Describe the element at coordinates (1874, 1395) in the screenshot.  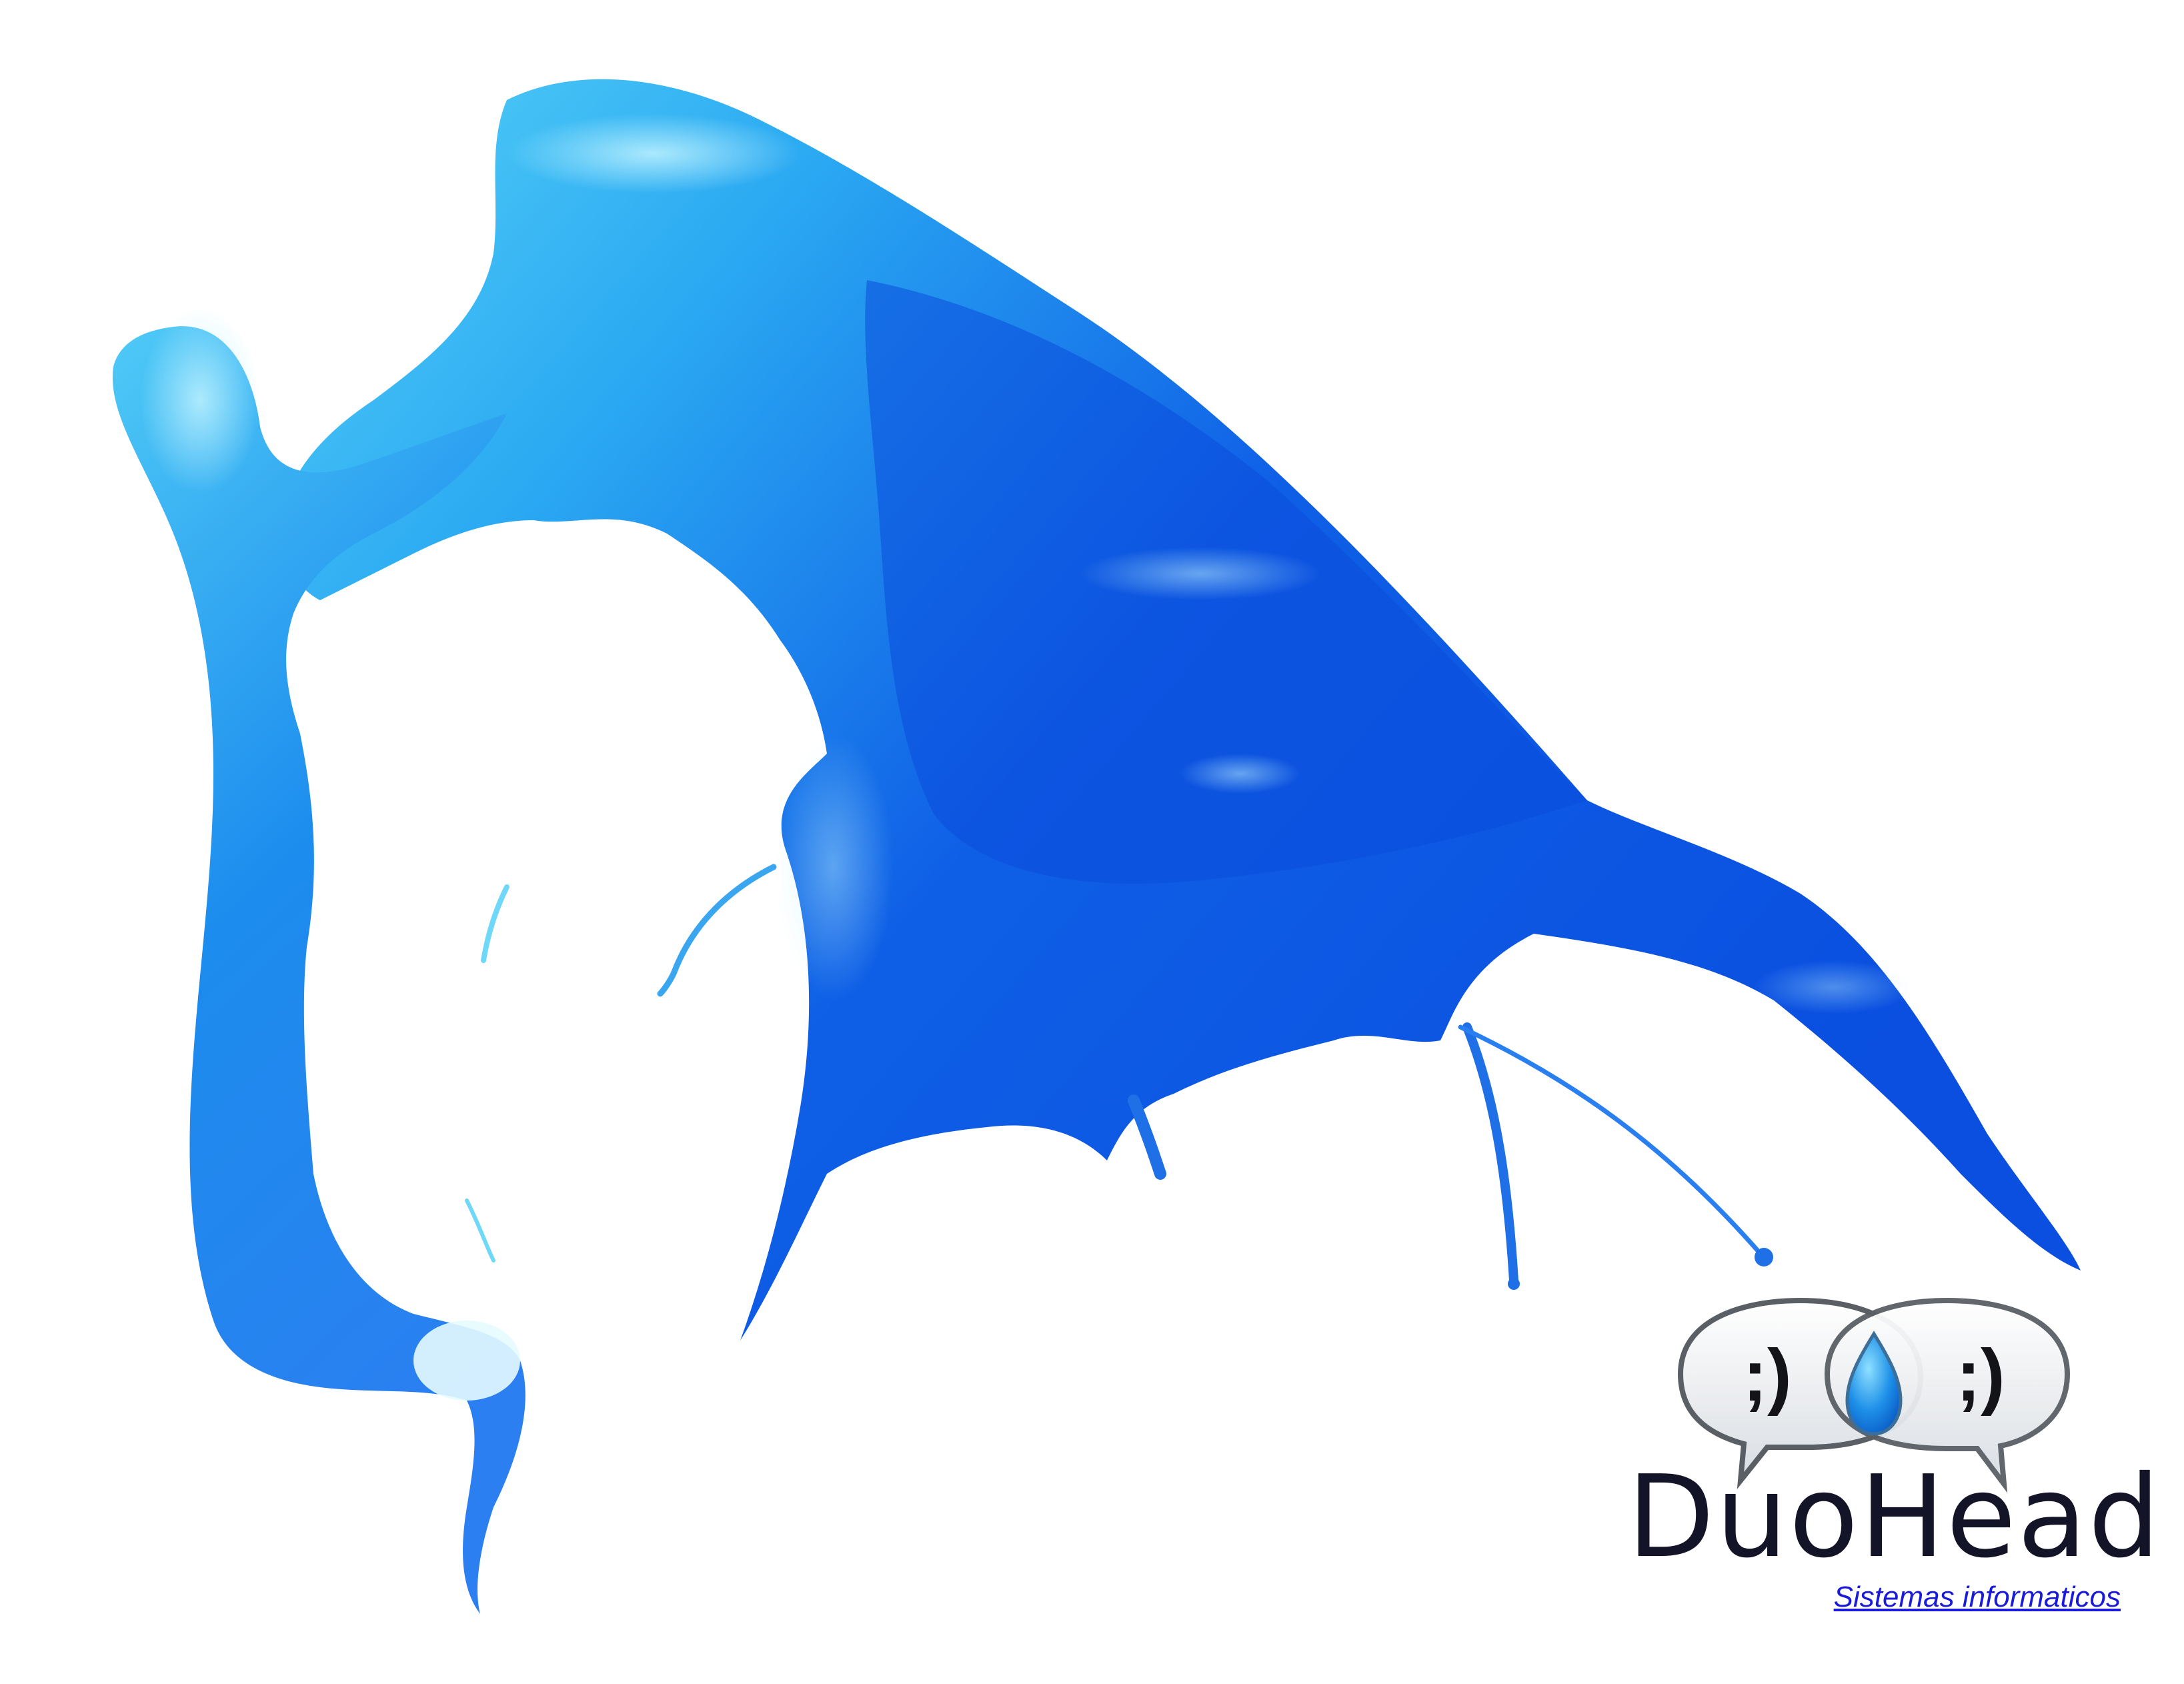
I see `speech-bubbles-logo-icon: ;) ;)` at that location.